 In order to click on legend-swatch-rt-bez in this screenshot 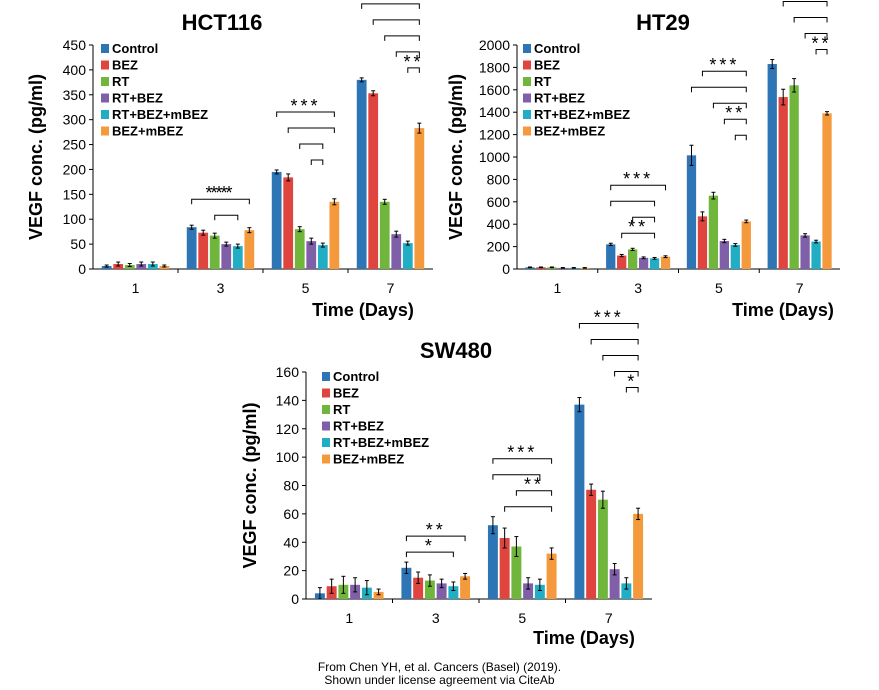, I will do `click(326, 426)`.